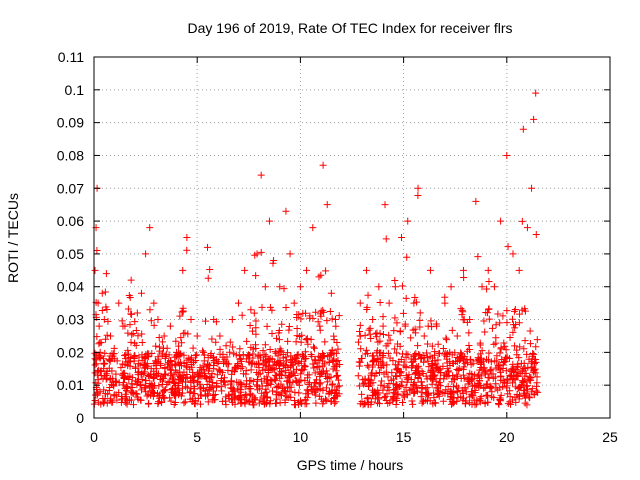 The width and height of the screenshot is (640, 480). Describe the element at coordinates (70, 155) in the screenshot. I see `y-tick-label: 0.08` at that location.